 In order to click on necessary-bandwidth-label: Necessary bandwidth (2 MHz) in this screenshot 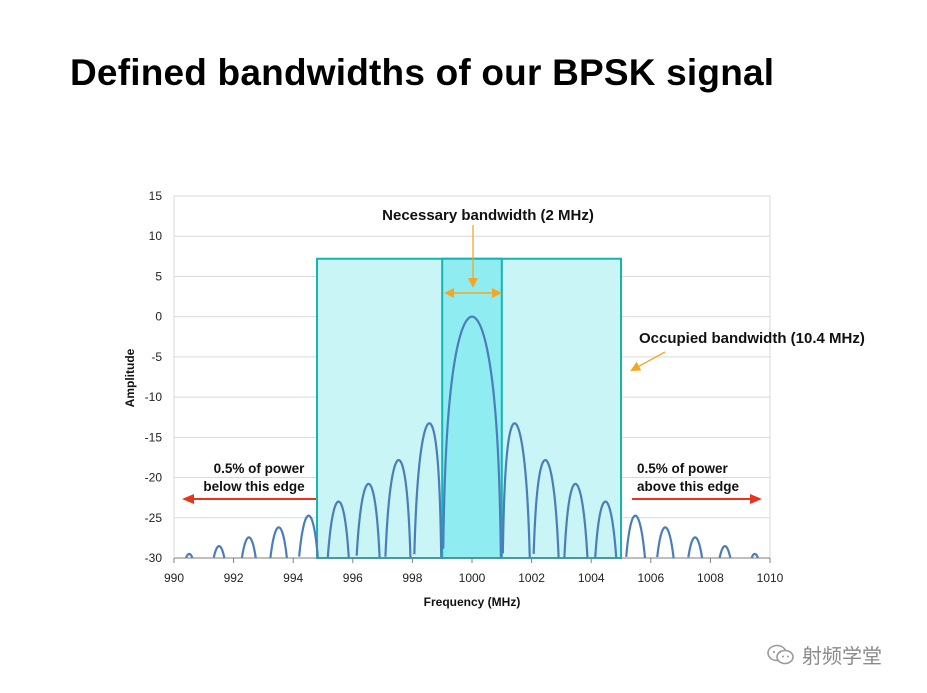, I will do `click(488, 215)`.